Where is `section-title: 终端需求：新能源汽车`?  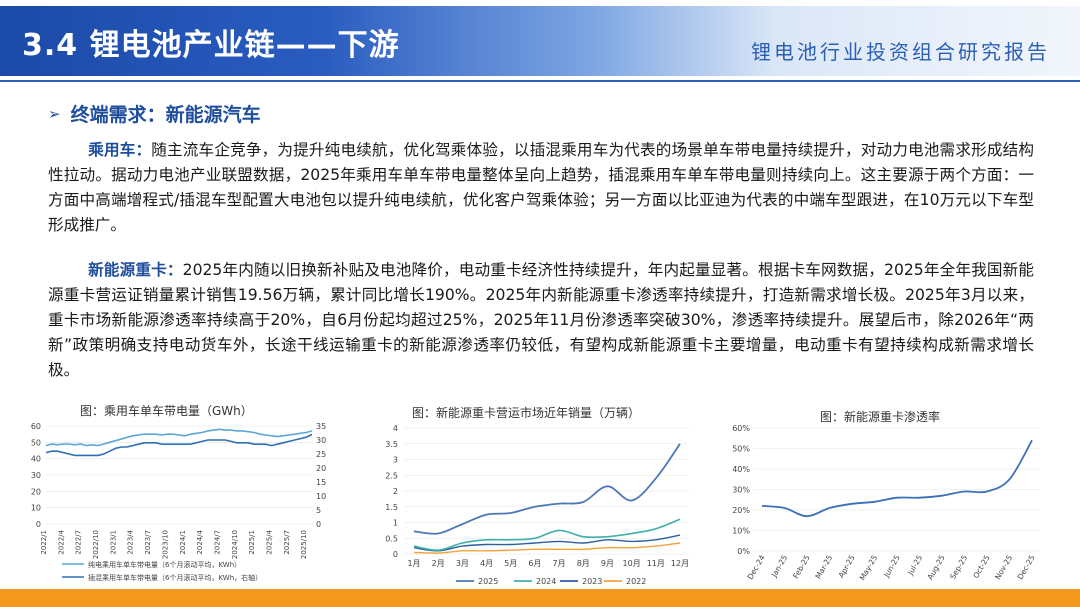
section-title: 终端需求：新能源汽车 is located at coordinates (165, 115).